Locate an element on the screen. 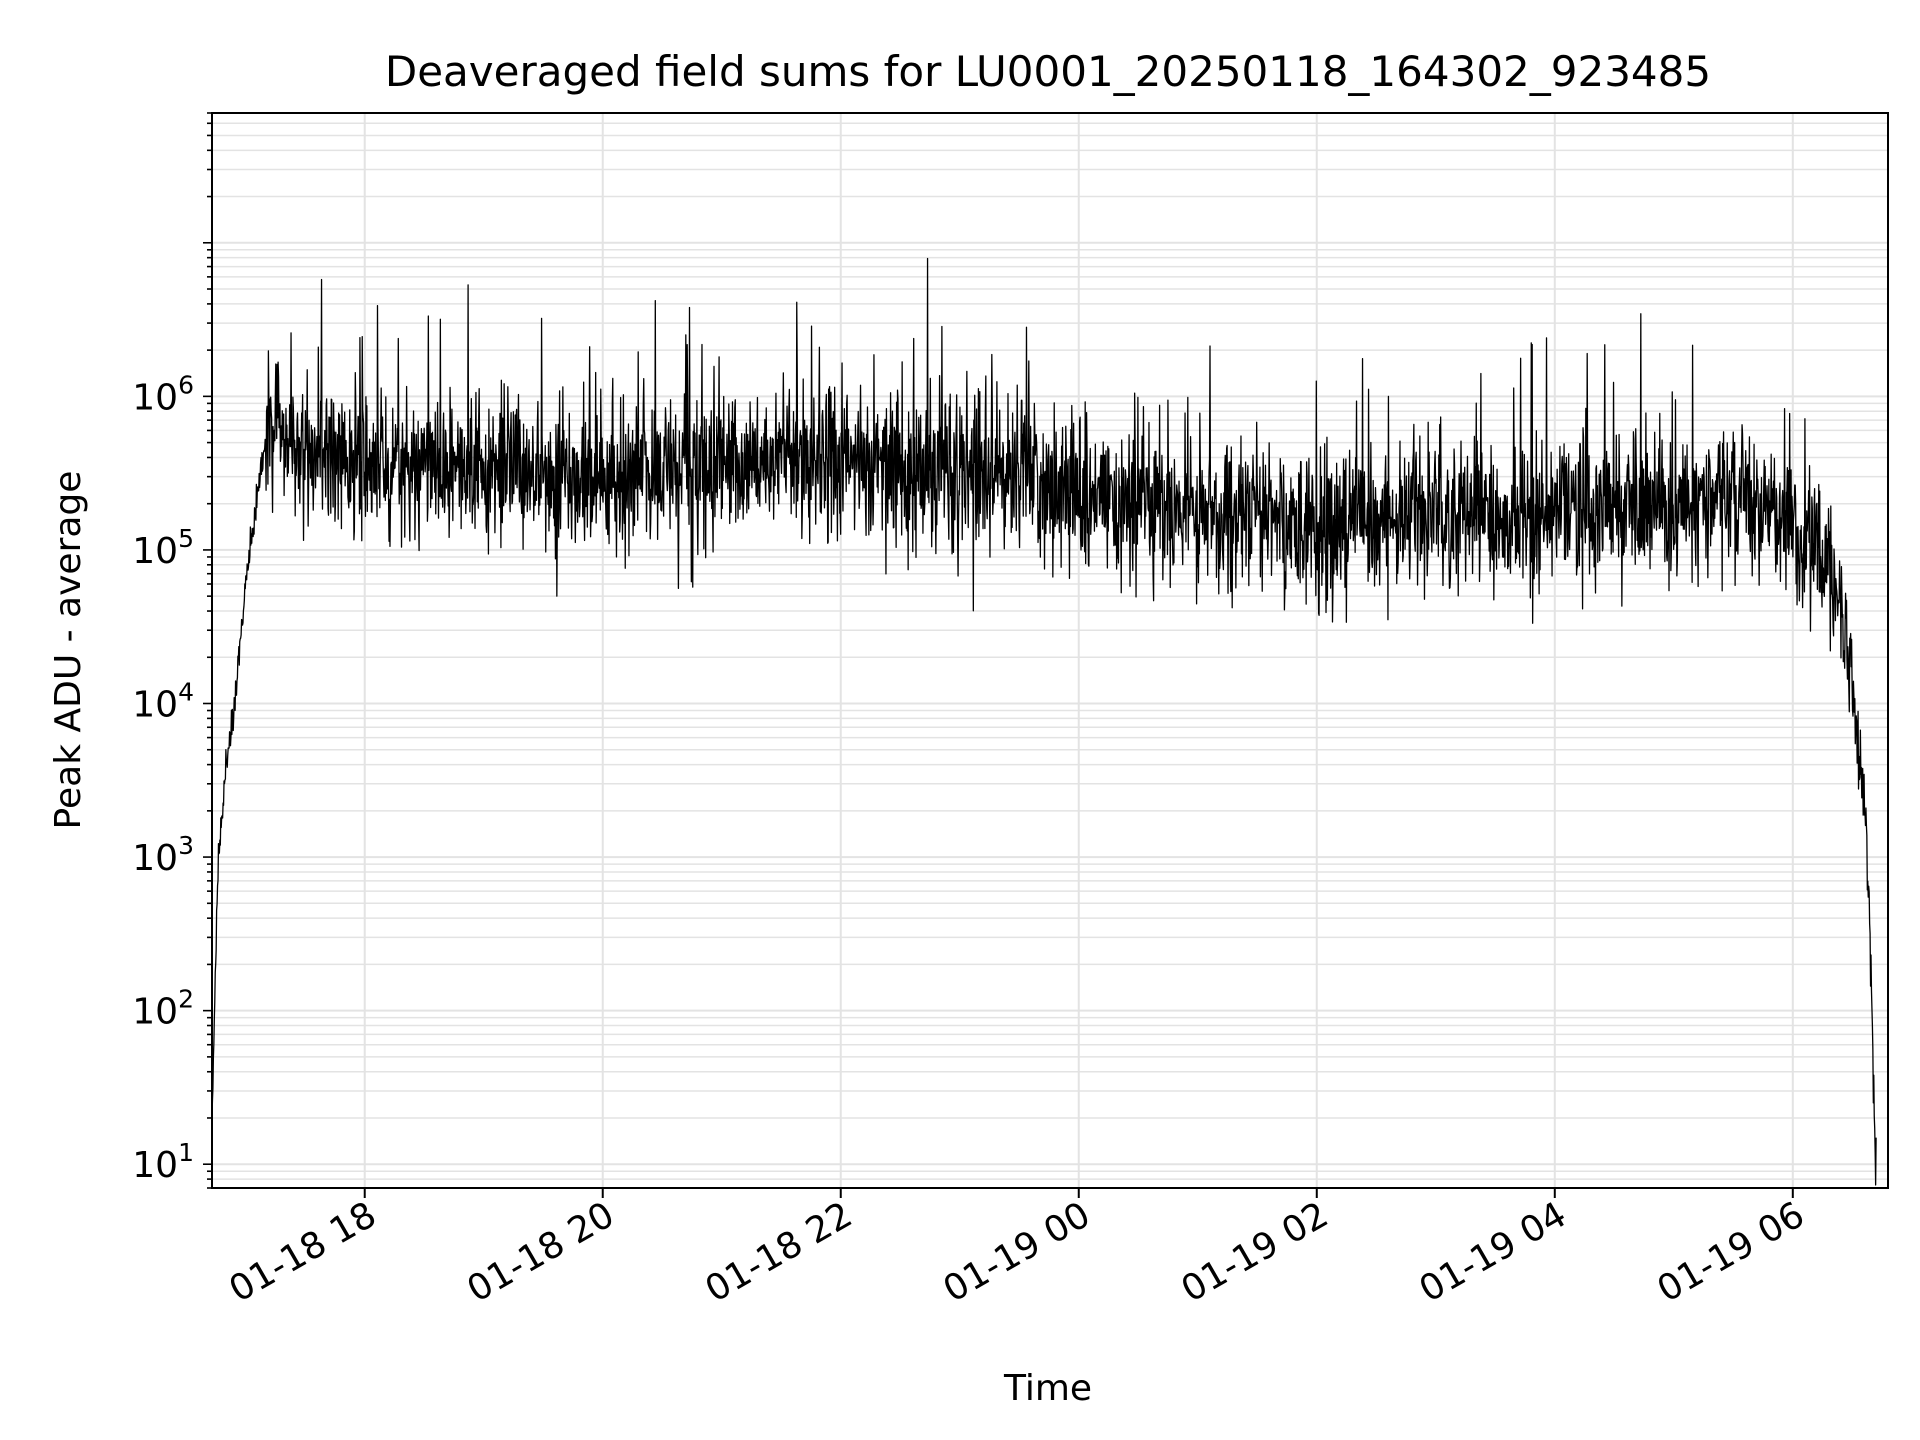  x-axis-label: Time is located at coordinates (1047, 1388).